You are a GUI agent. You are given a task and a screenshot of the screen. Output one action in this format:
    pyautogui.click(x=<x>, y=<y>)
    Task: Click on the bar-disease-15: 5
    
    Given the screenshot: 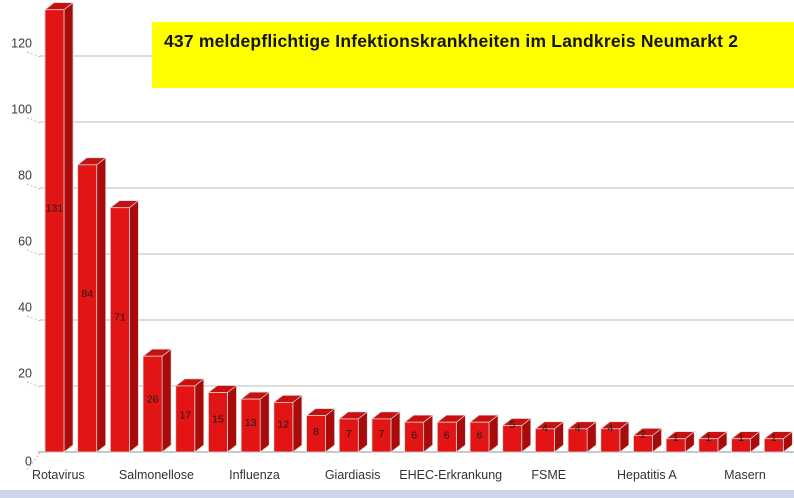 What is the action you would take?
    pyautogui.click(x=516, y=435)
    